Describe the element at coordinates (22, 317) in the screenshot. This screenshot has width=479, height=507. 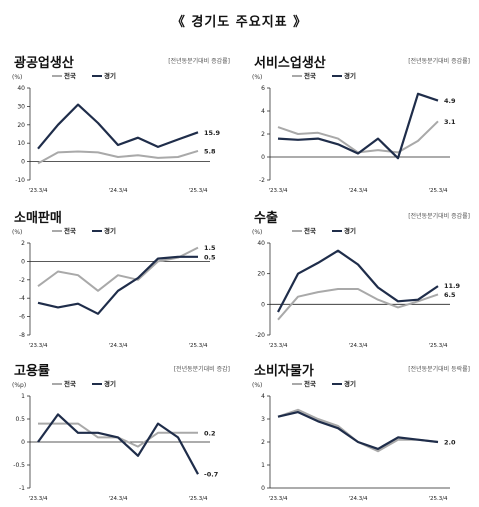
I see `y-tick-label: -6` at that location.